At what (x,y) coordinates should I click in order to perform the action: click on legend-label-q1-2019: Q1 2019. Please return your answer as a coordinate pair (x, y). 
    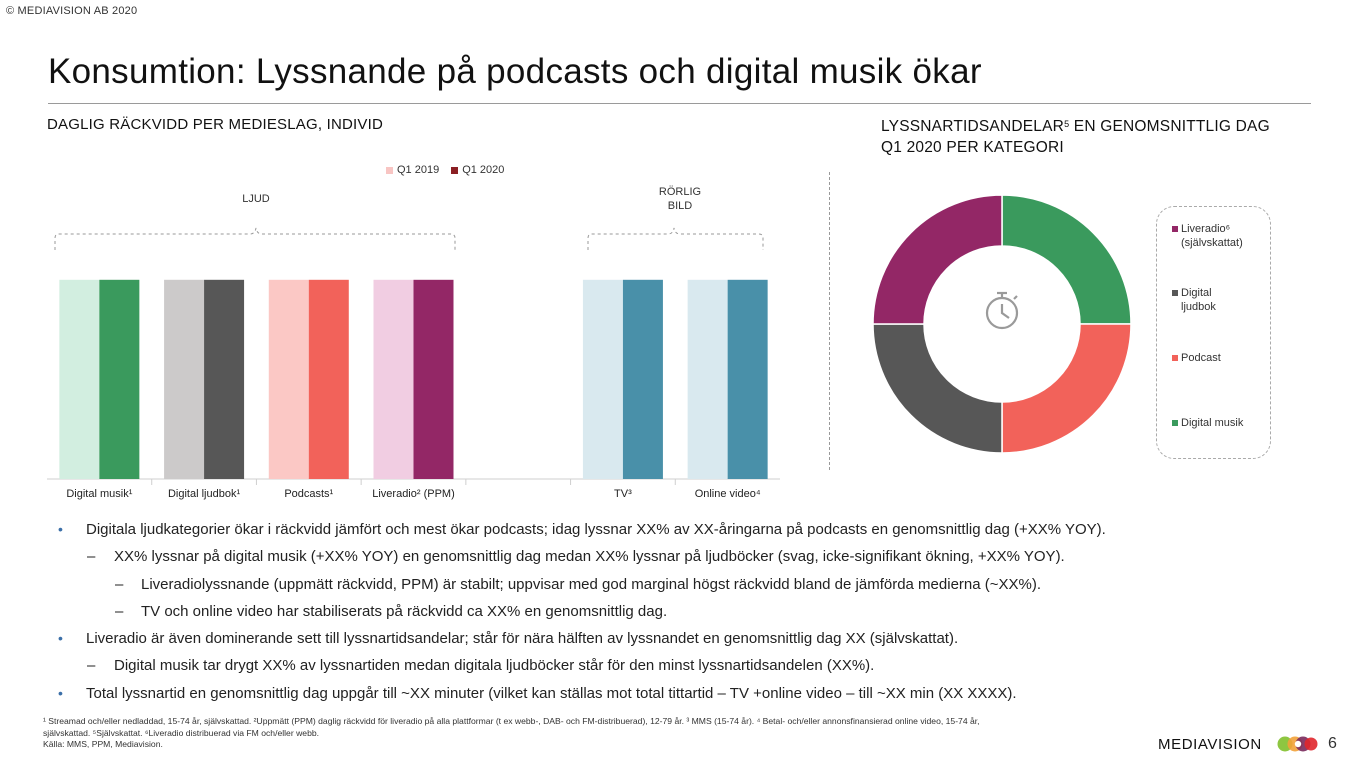
    Looking at the image, I should click on (418, 170).